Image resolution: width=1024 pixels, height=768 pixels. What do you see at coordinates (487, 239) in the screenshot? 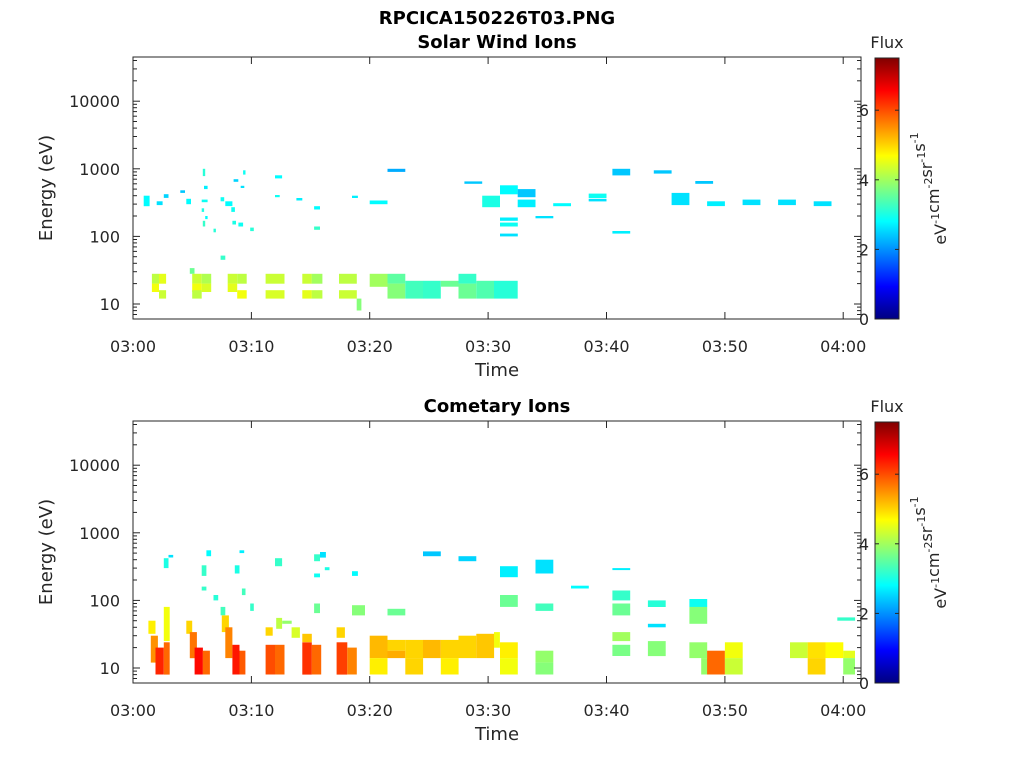
I see `spectrogram-cells` at bounding box center [487, 239].